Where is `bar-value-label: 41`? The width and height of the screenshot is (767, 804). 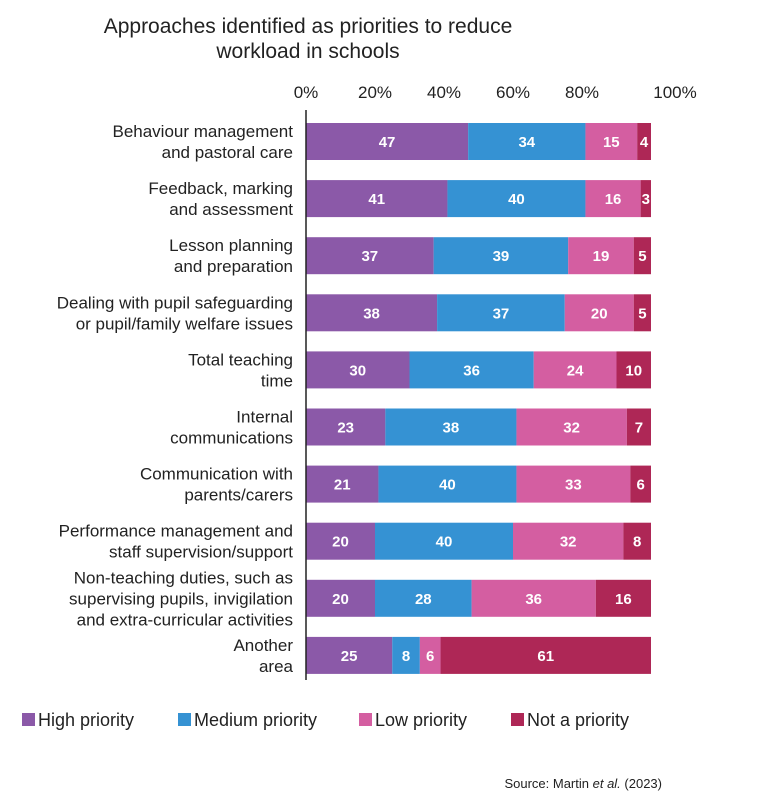
bar-value-label: 41 is located at coordinates (376, 199).